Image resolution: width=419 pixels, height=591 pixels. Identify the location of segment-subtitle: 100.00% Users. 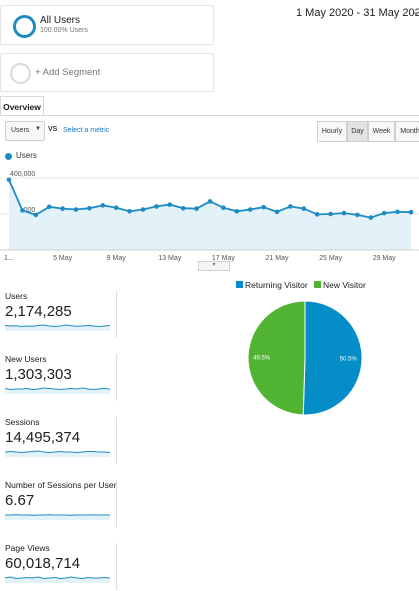
(64, 30).